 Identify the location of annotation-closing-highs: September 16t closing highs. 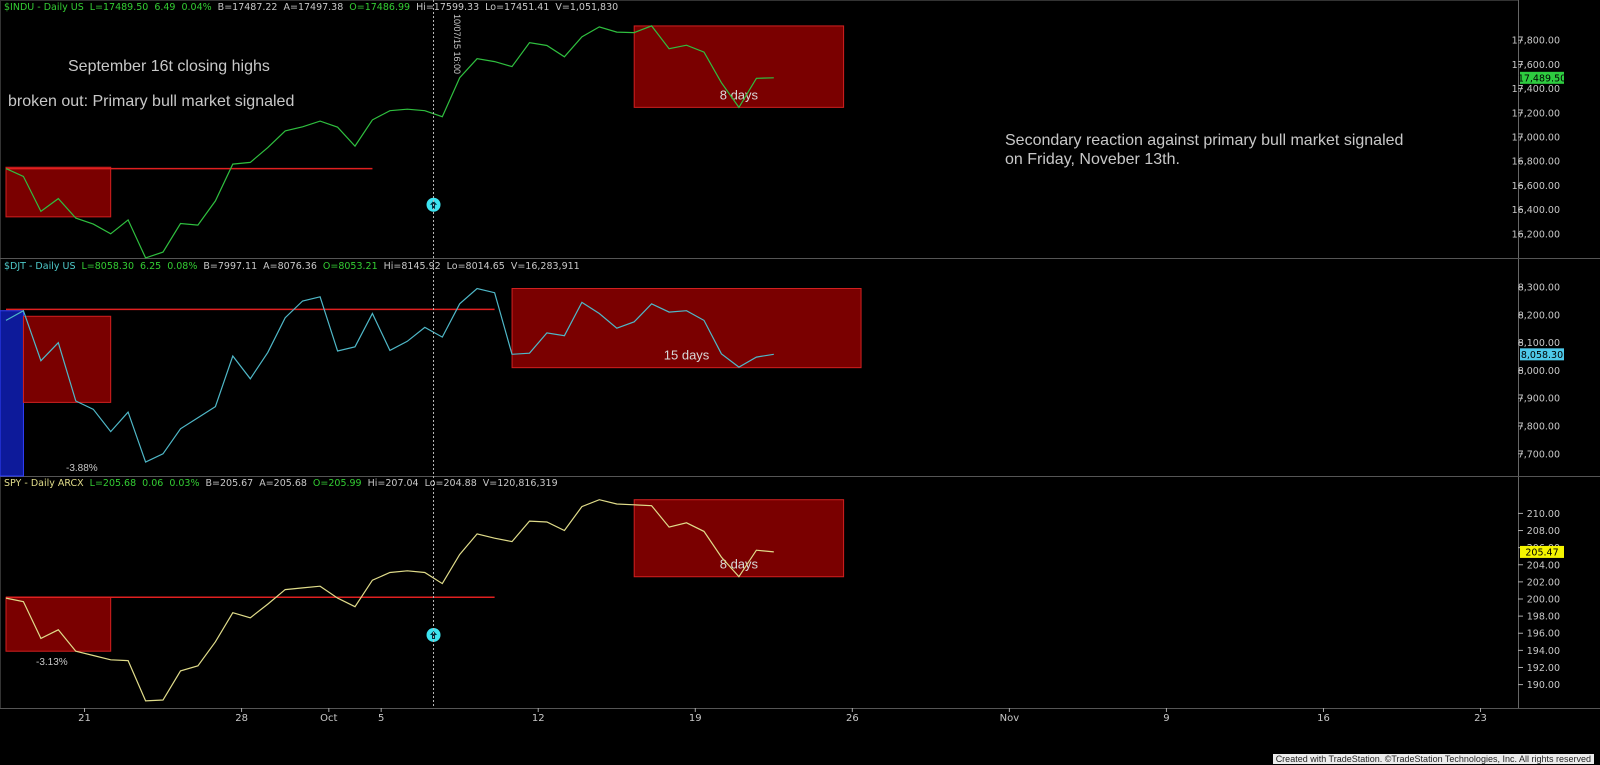
(169, 66).